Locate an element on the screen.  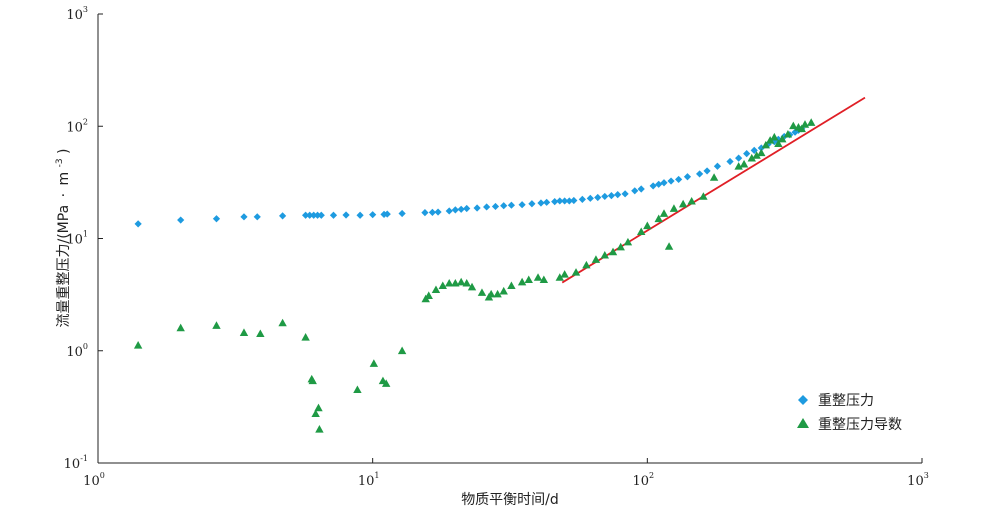
y-axis-title-close: ) is located at coordinates (64, 150).